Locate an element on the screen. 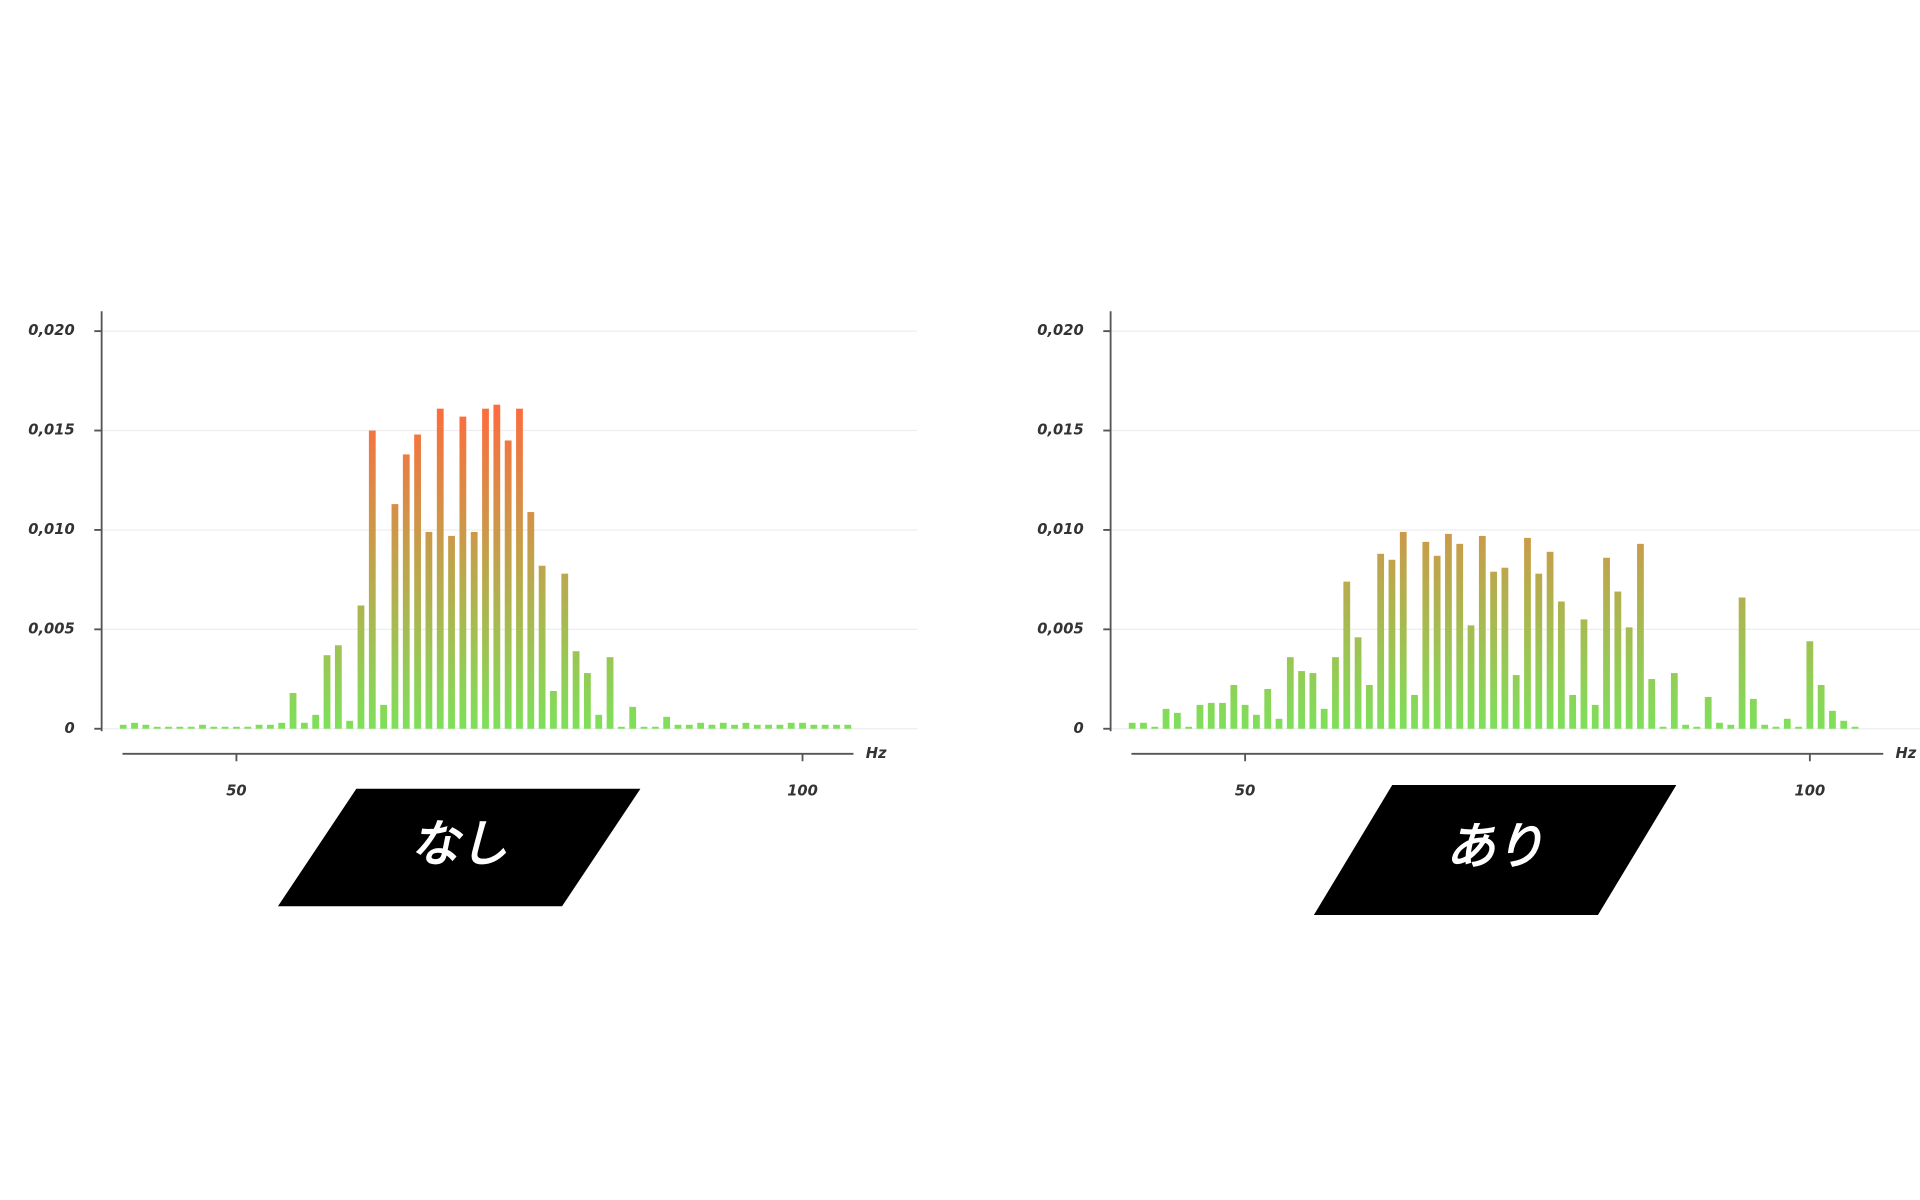  caption: あり is located at coordinates (1495, 846).